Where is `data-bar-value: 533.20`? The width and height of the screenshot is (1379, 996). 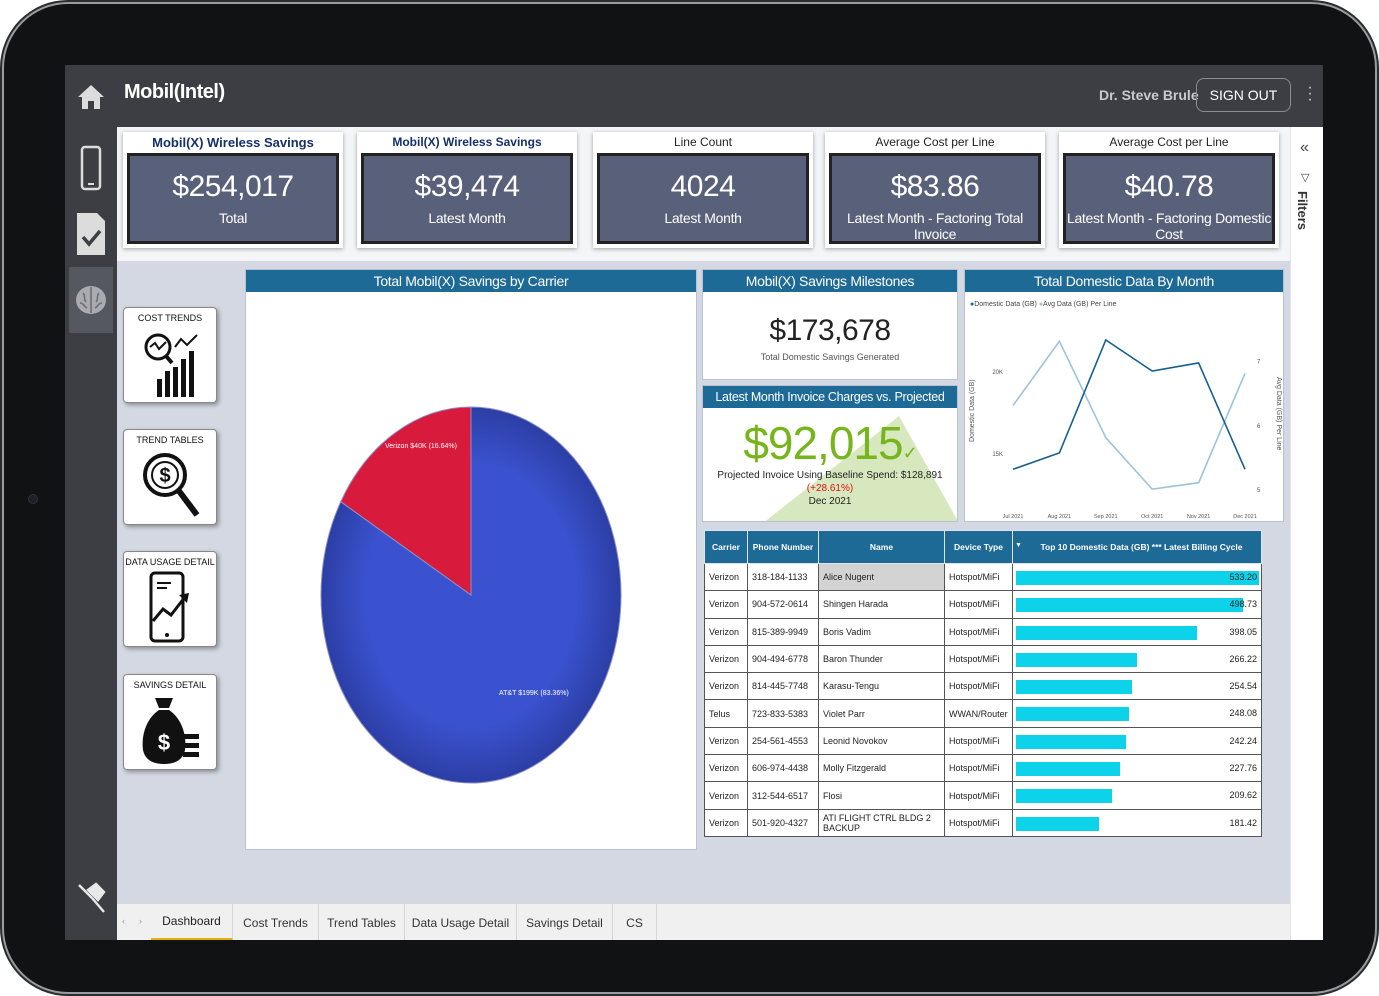
data-bar-value: 533.20 is located at coordinates (1243, 577).